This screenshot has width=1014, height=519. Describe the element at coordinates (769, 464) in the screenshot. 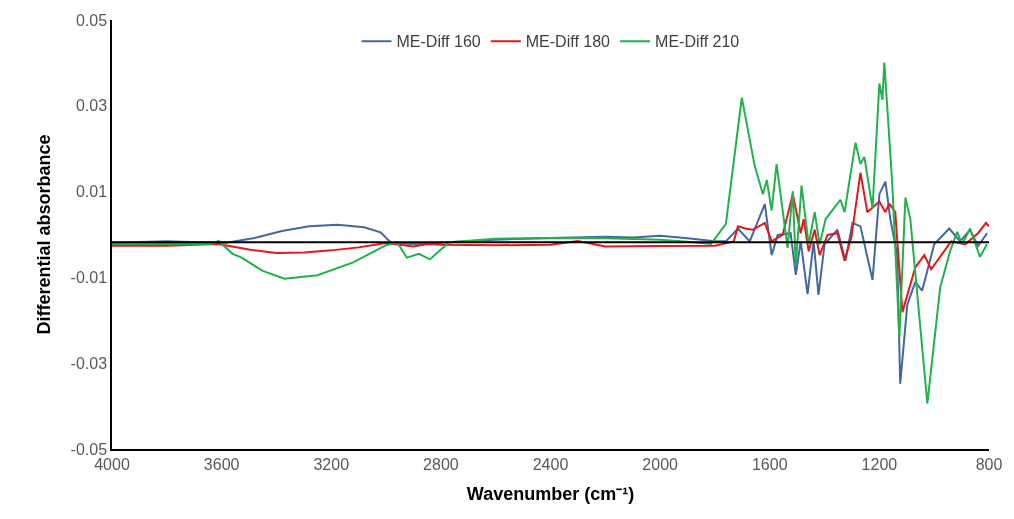

I see `x-tick-label: 1600` at that location.